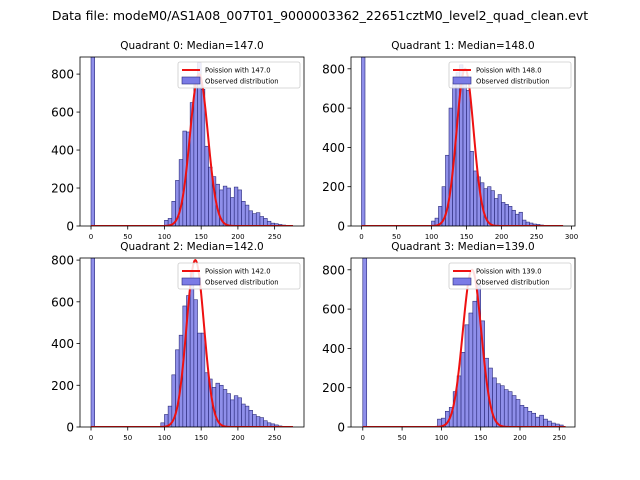  I want to click on panel-title: Quadrant 0: Median=147.0, so click(191, 46).